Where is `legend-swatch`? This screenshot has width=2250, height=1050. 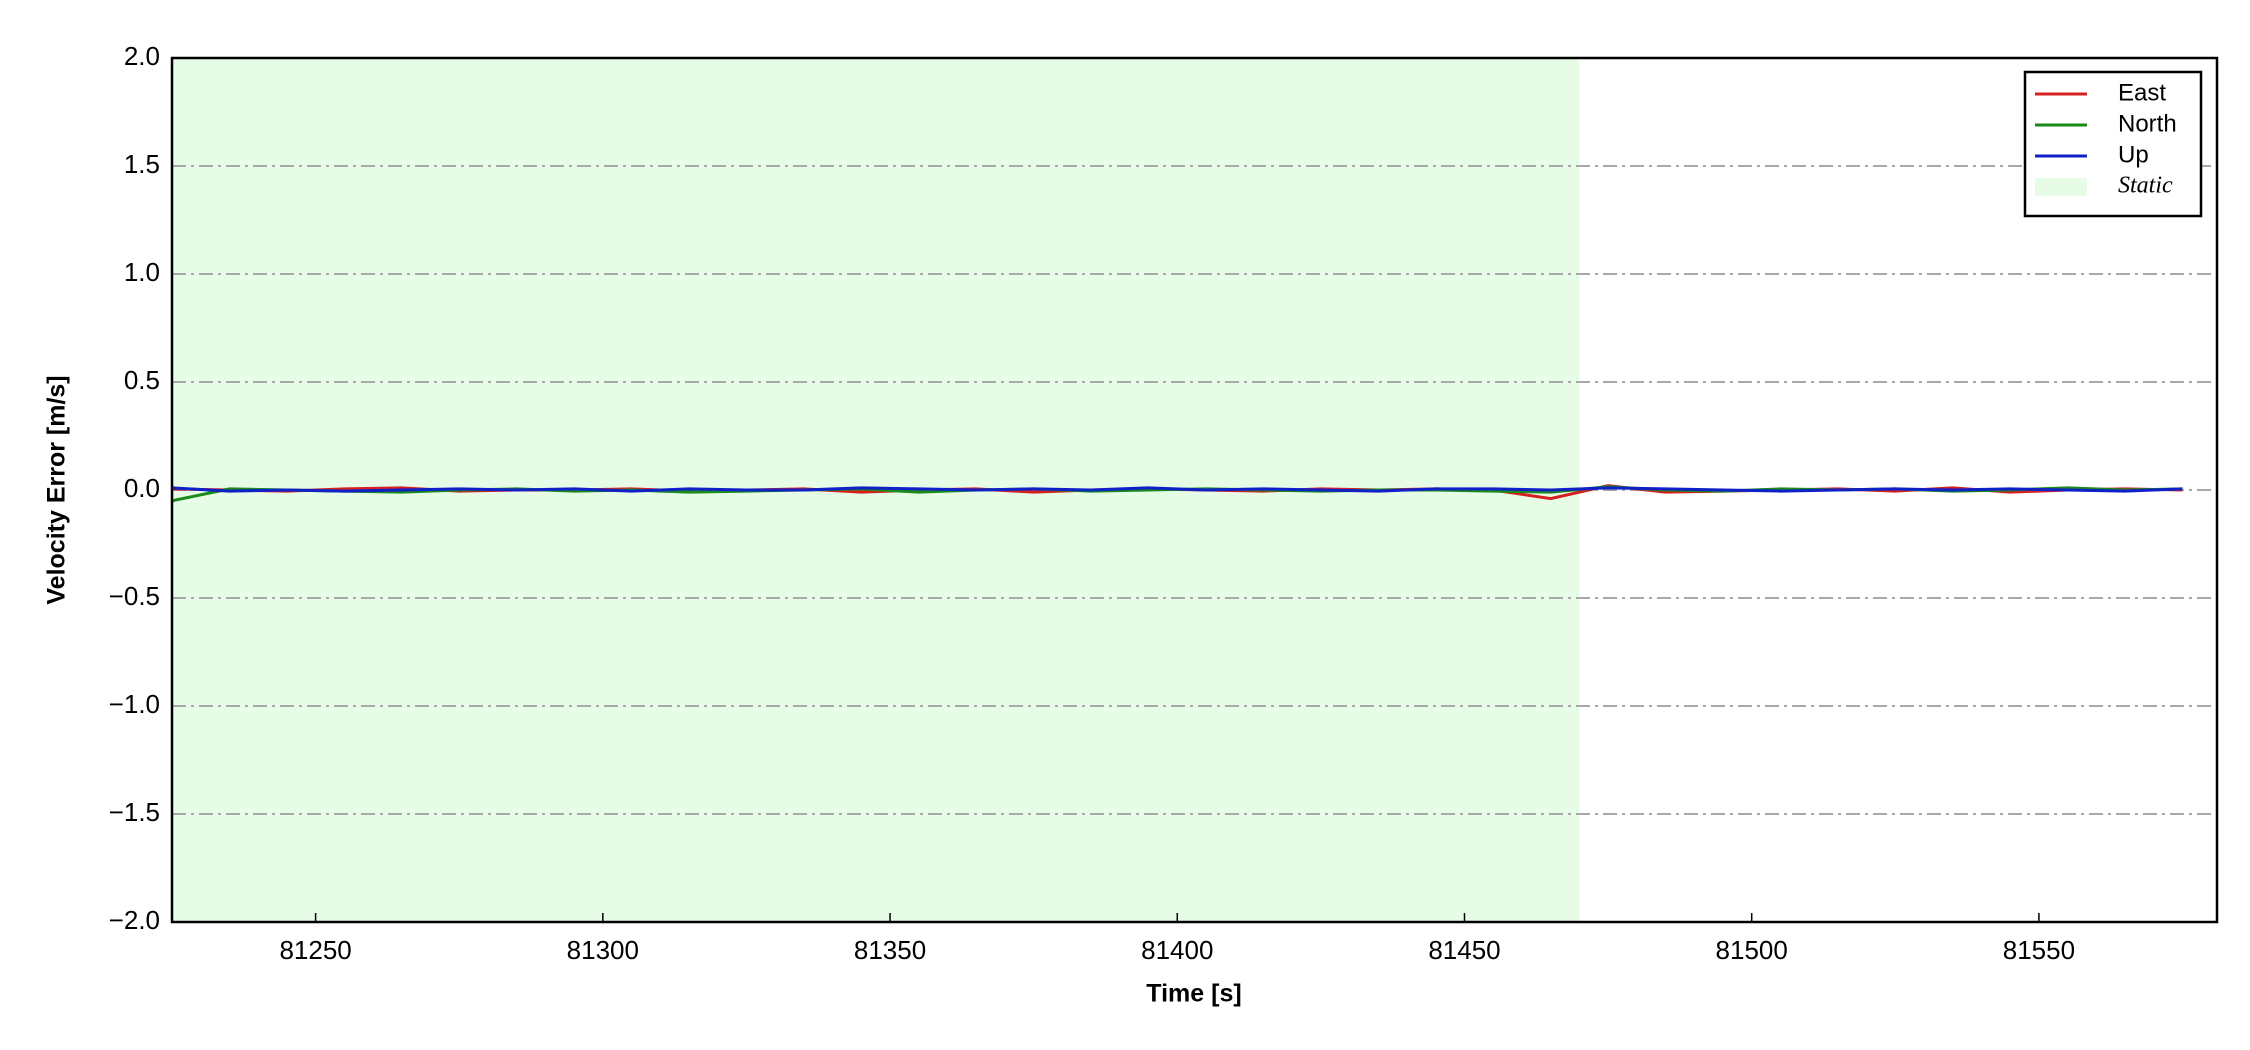 legend-swatch is located at coordinates (2061, 187).